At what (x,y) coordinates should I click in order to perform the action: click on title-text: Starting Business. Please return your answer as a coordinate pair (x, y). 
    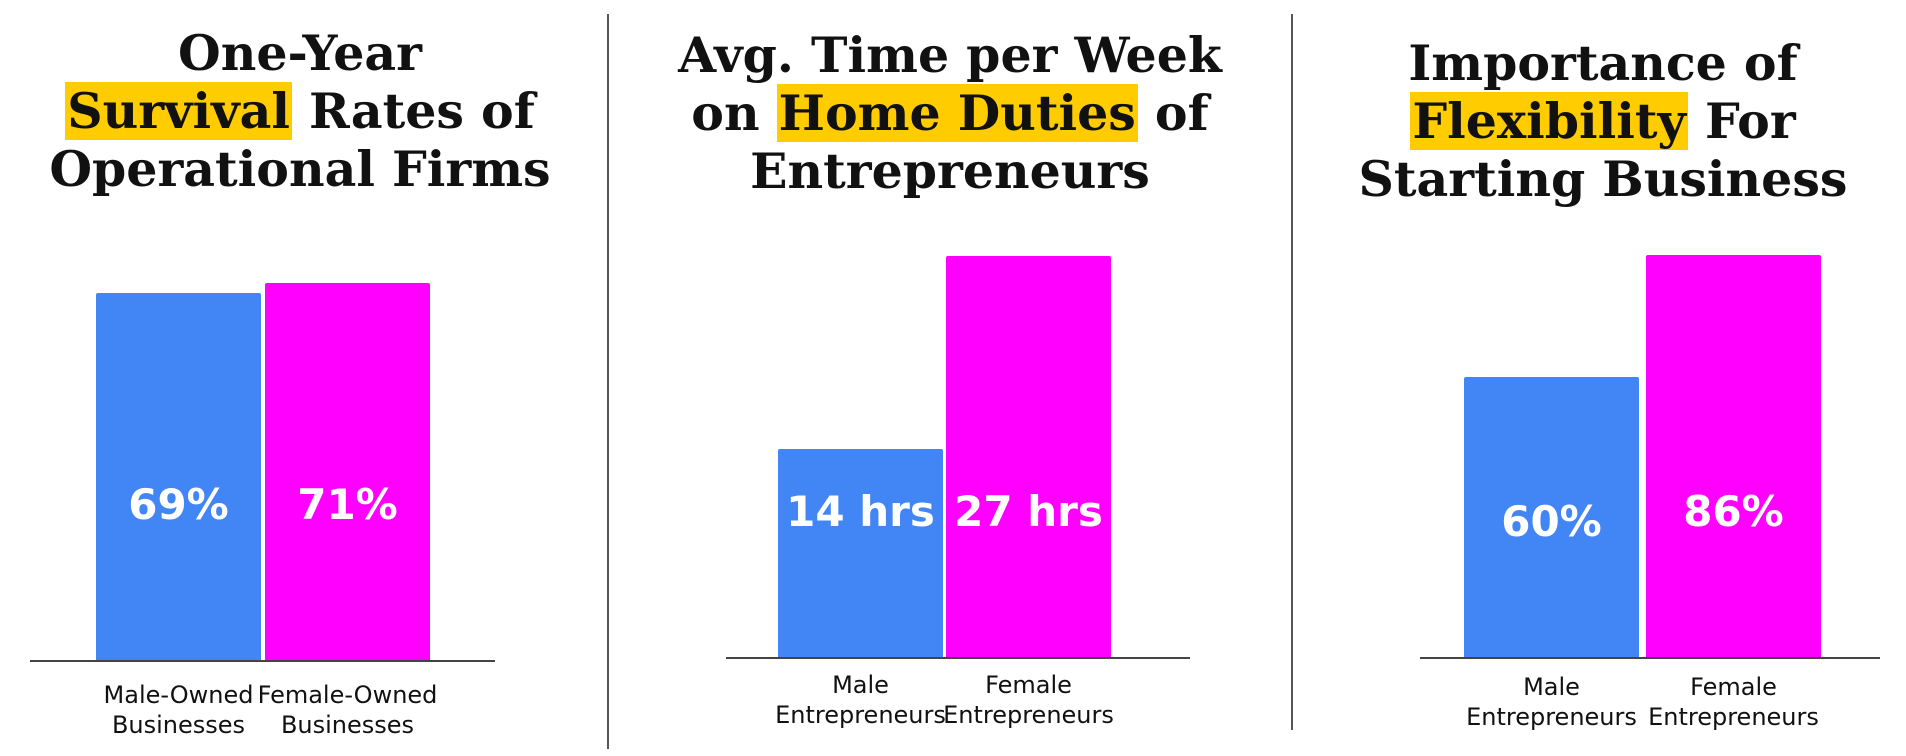
    Looking at the image, I should click on (1603, 179).